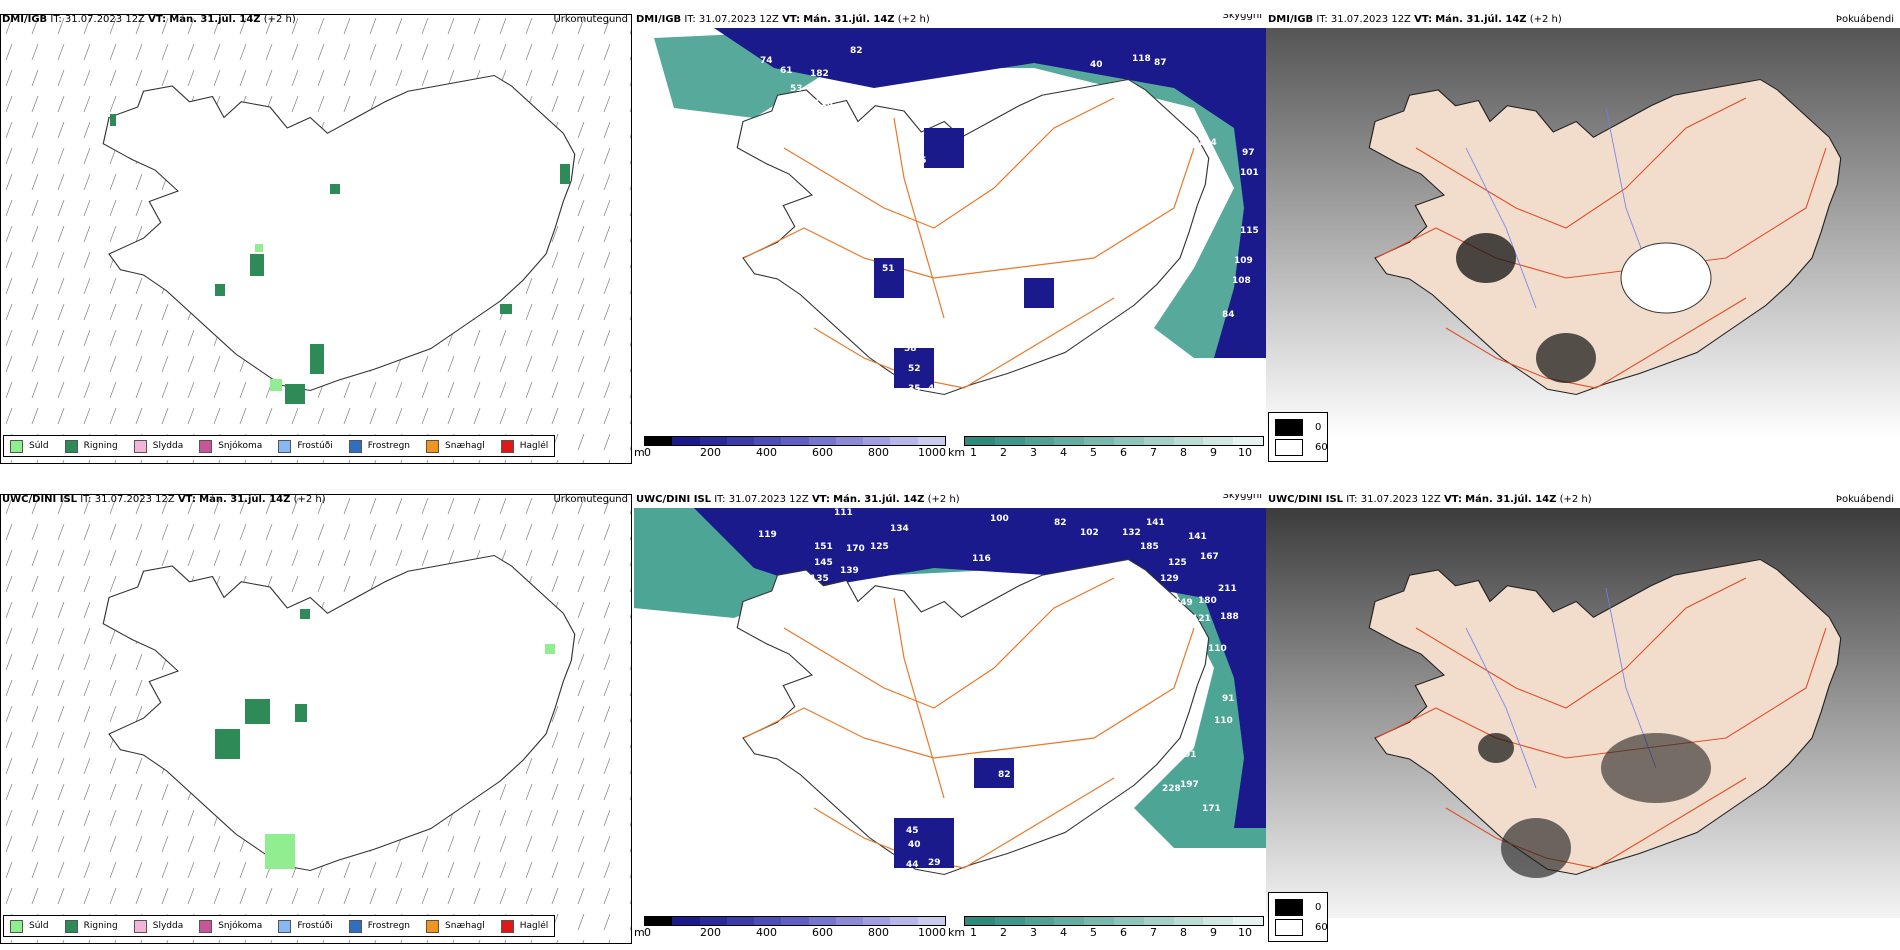 This screenshot has width=1900, height=950. What do you see at coordinates (1171, 789) in the screenshot?
I see `visibility-label: 228` at bounding box center [1171, 789].